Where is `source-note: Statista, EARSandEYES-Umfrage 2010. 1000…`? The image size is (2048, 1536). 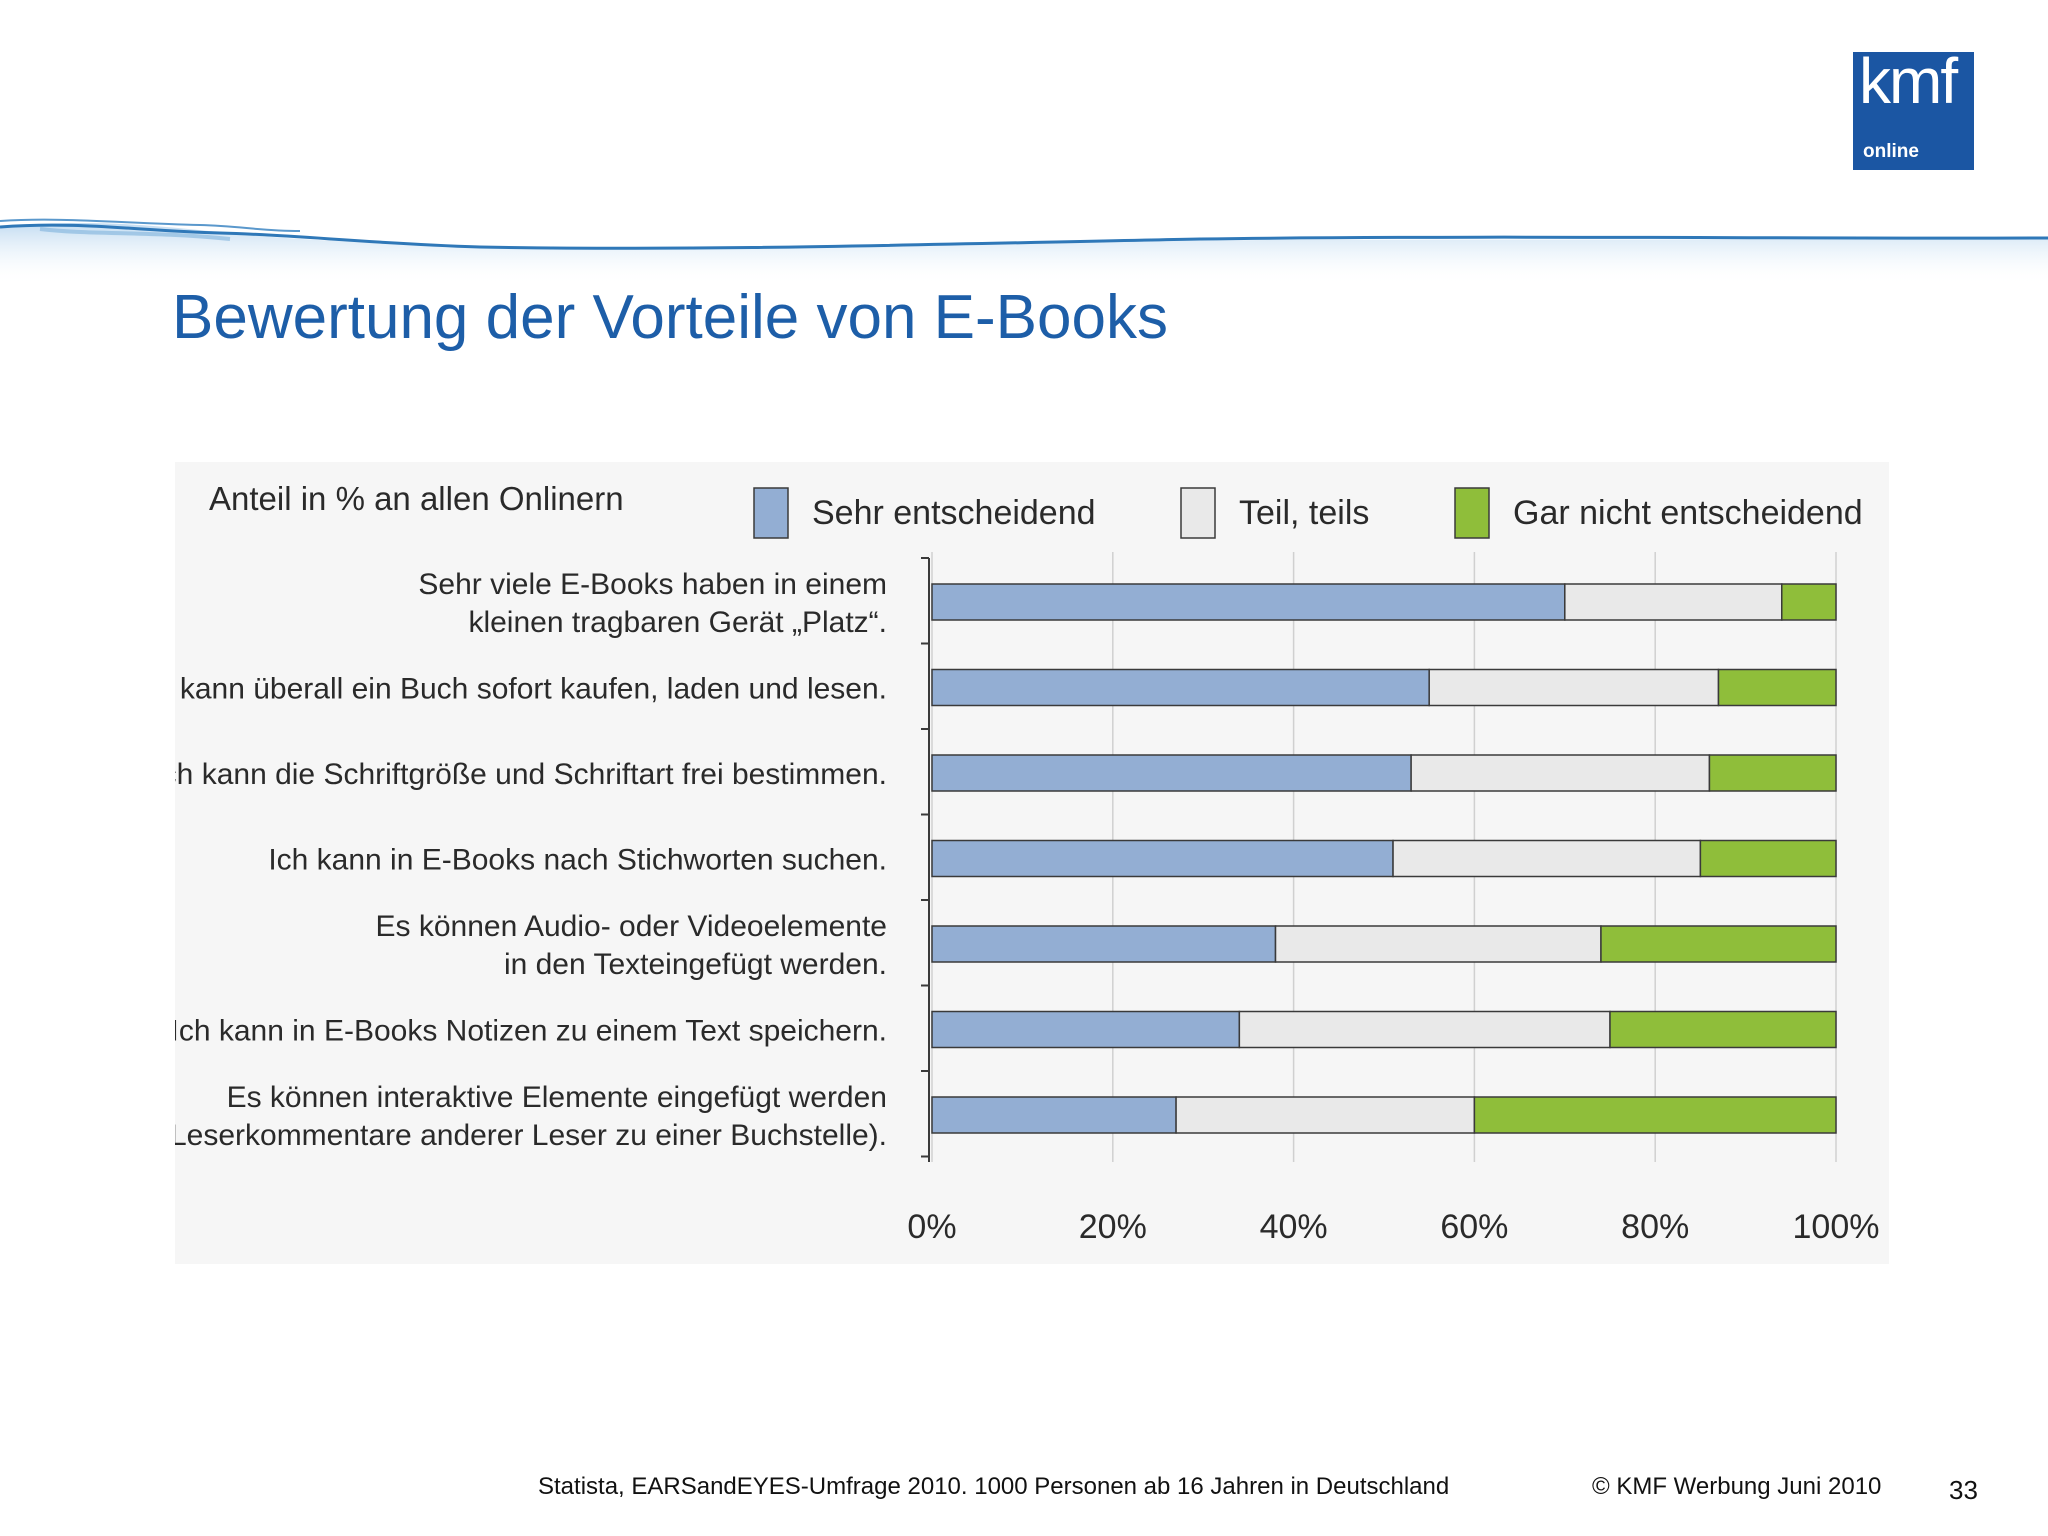 source-note: Statista, EARSandEYES-Umfrage 2010. 1000… is located at coordinates (994, 1486).